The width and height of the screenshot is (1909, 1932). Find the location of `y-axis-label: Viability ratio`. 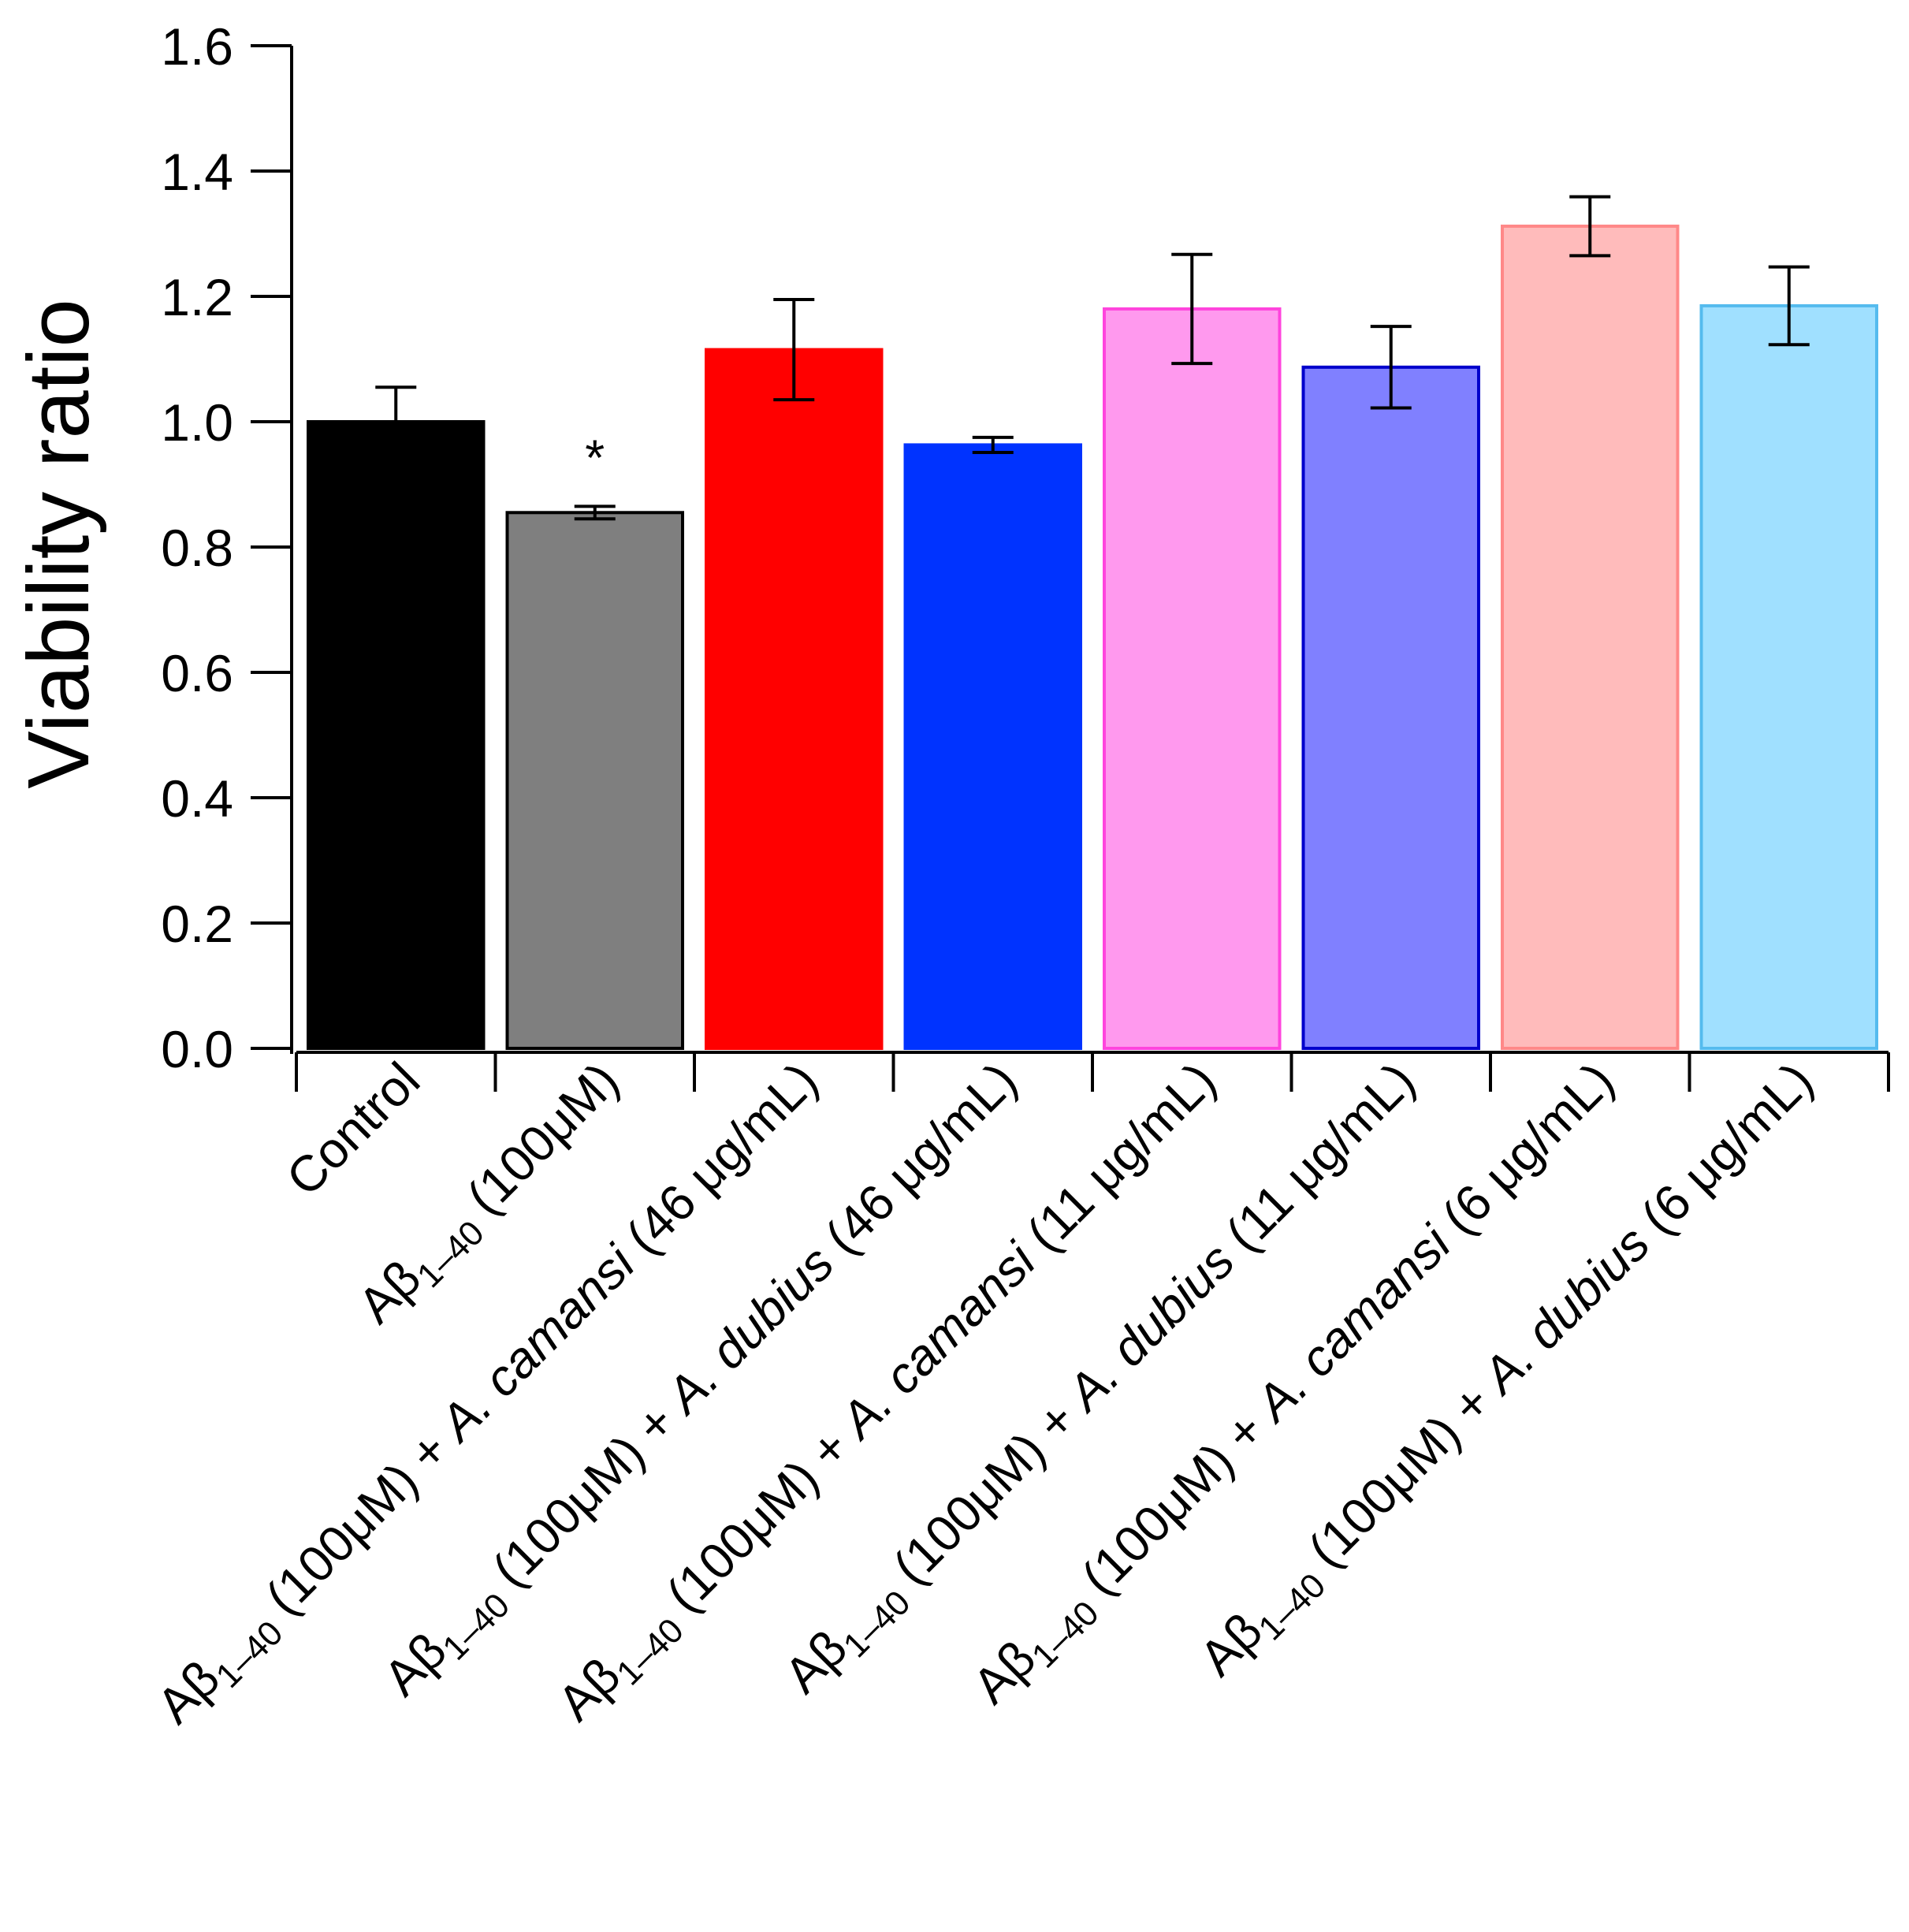

y-axis-label: Viability ratio is located at coordinates (59, 544).